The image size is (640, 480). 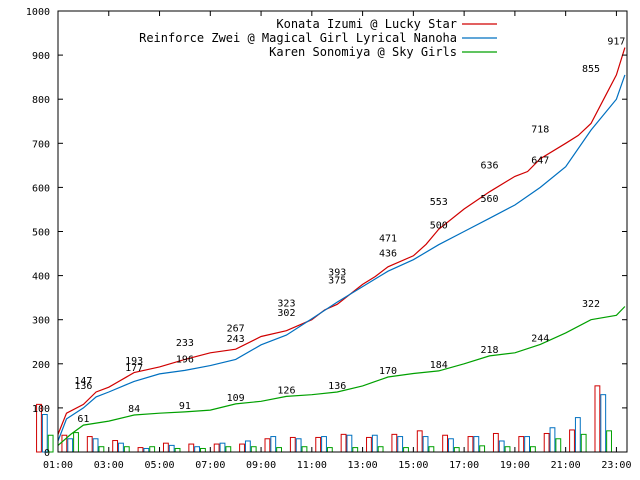 I want to click on x-tick-label: 05:00, so click(x=159, y=465).